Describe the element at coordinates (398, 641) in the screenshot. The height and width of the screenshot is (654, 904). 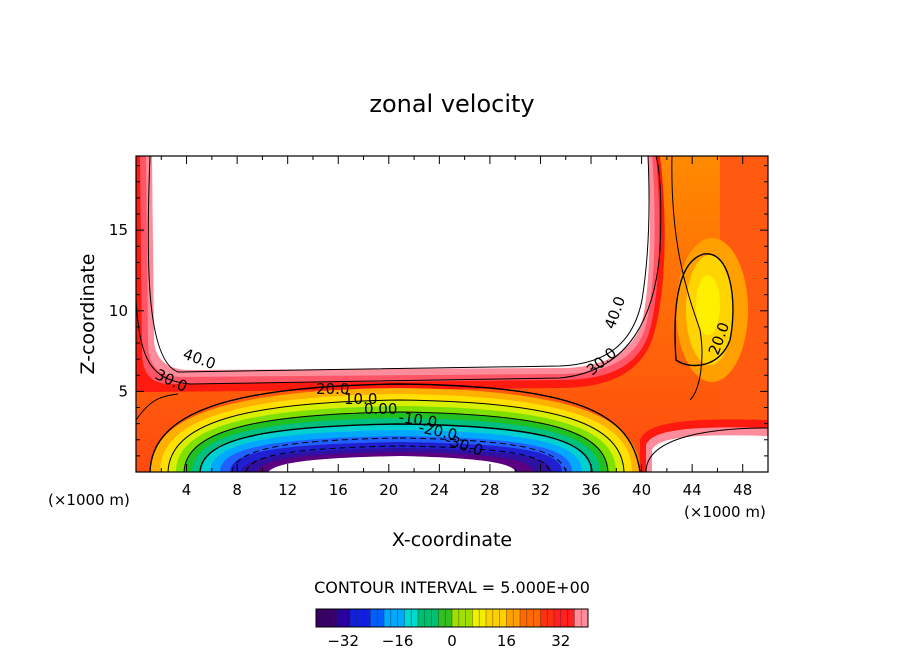
I see `colorbar-tick-label: −16` at that location.